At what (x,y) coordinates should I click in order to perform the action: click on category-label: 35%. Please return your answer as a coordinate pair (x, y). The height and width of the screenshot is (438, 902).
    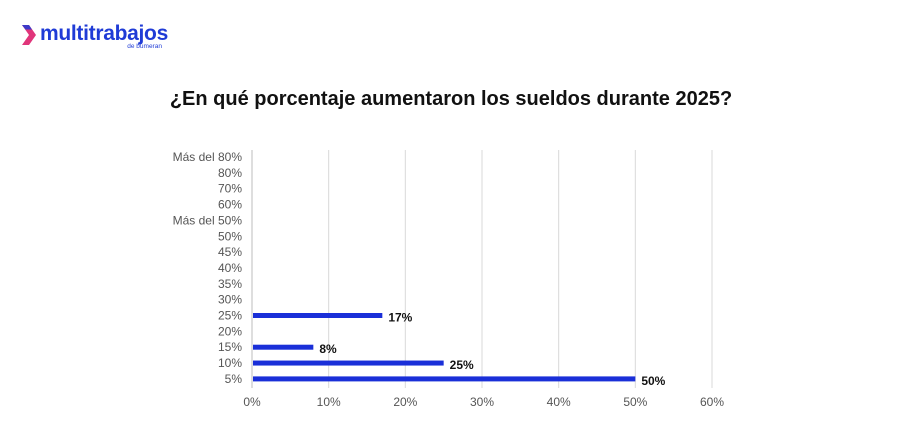
    Looking at the image, I should click on (230, 284).